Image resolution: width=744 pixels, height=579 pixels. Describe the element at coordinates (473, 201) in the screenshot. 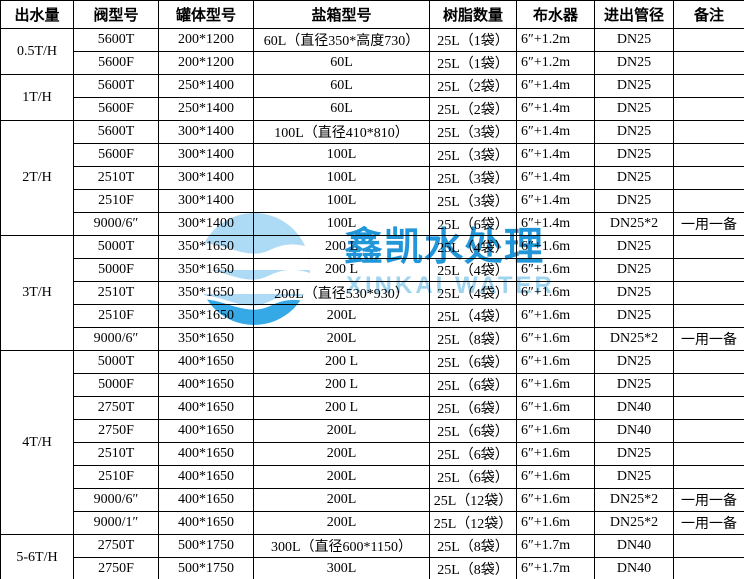

I see `resin-quantity-cell: 25L（3袋）` at that location.